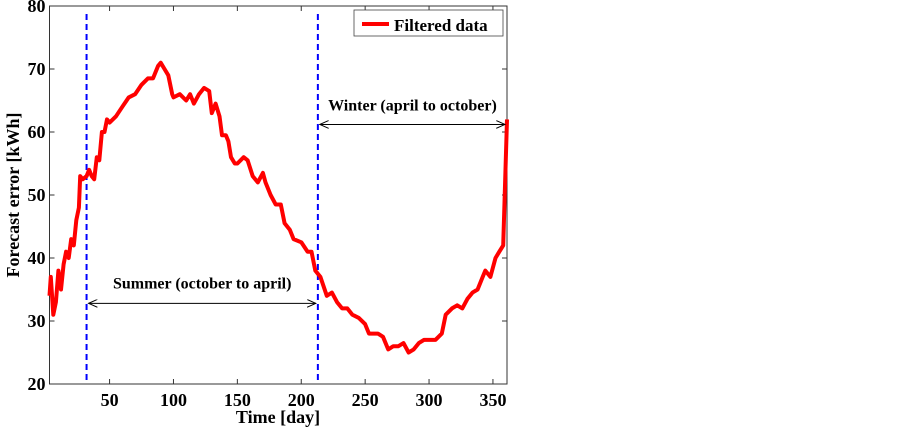 This screenshot has height=428, width=903. I want to click on y-tick-label: 60, so click(37, 132).